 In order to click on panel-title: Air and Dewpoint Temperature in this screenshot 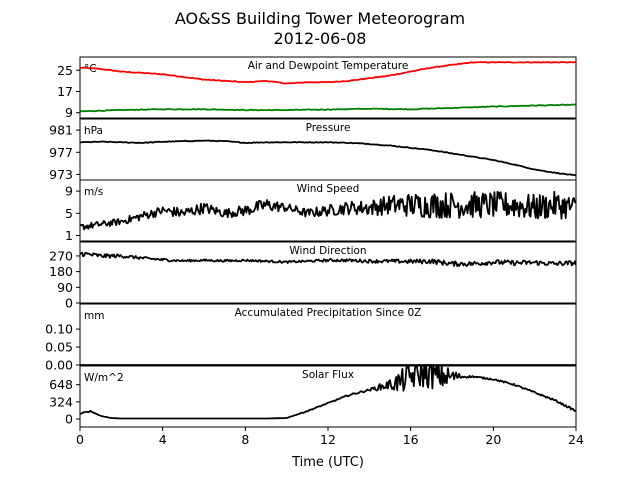, I will do `click(328, 66)`.